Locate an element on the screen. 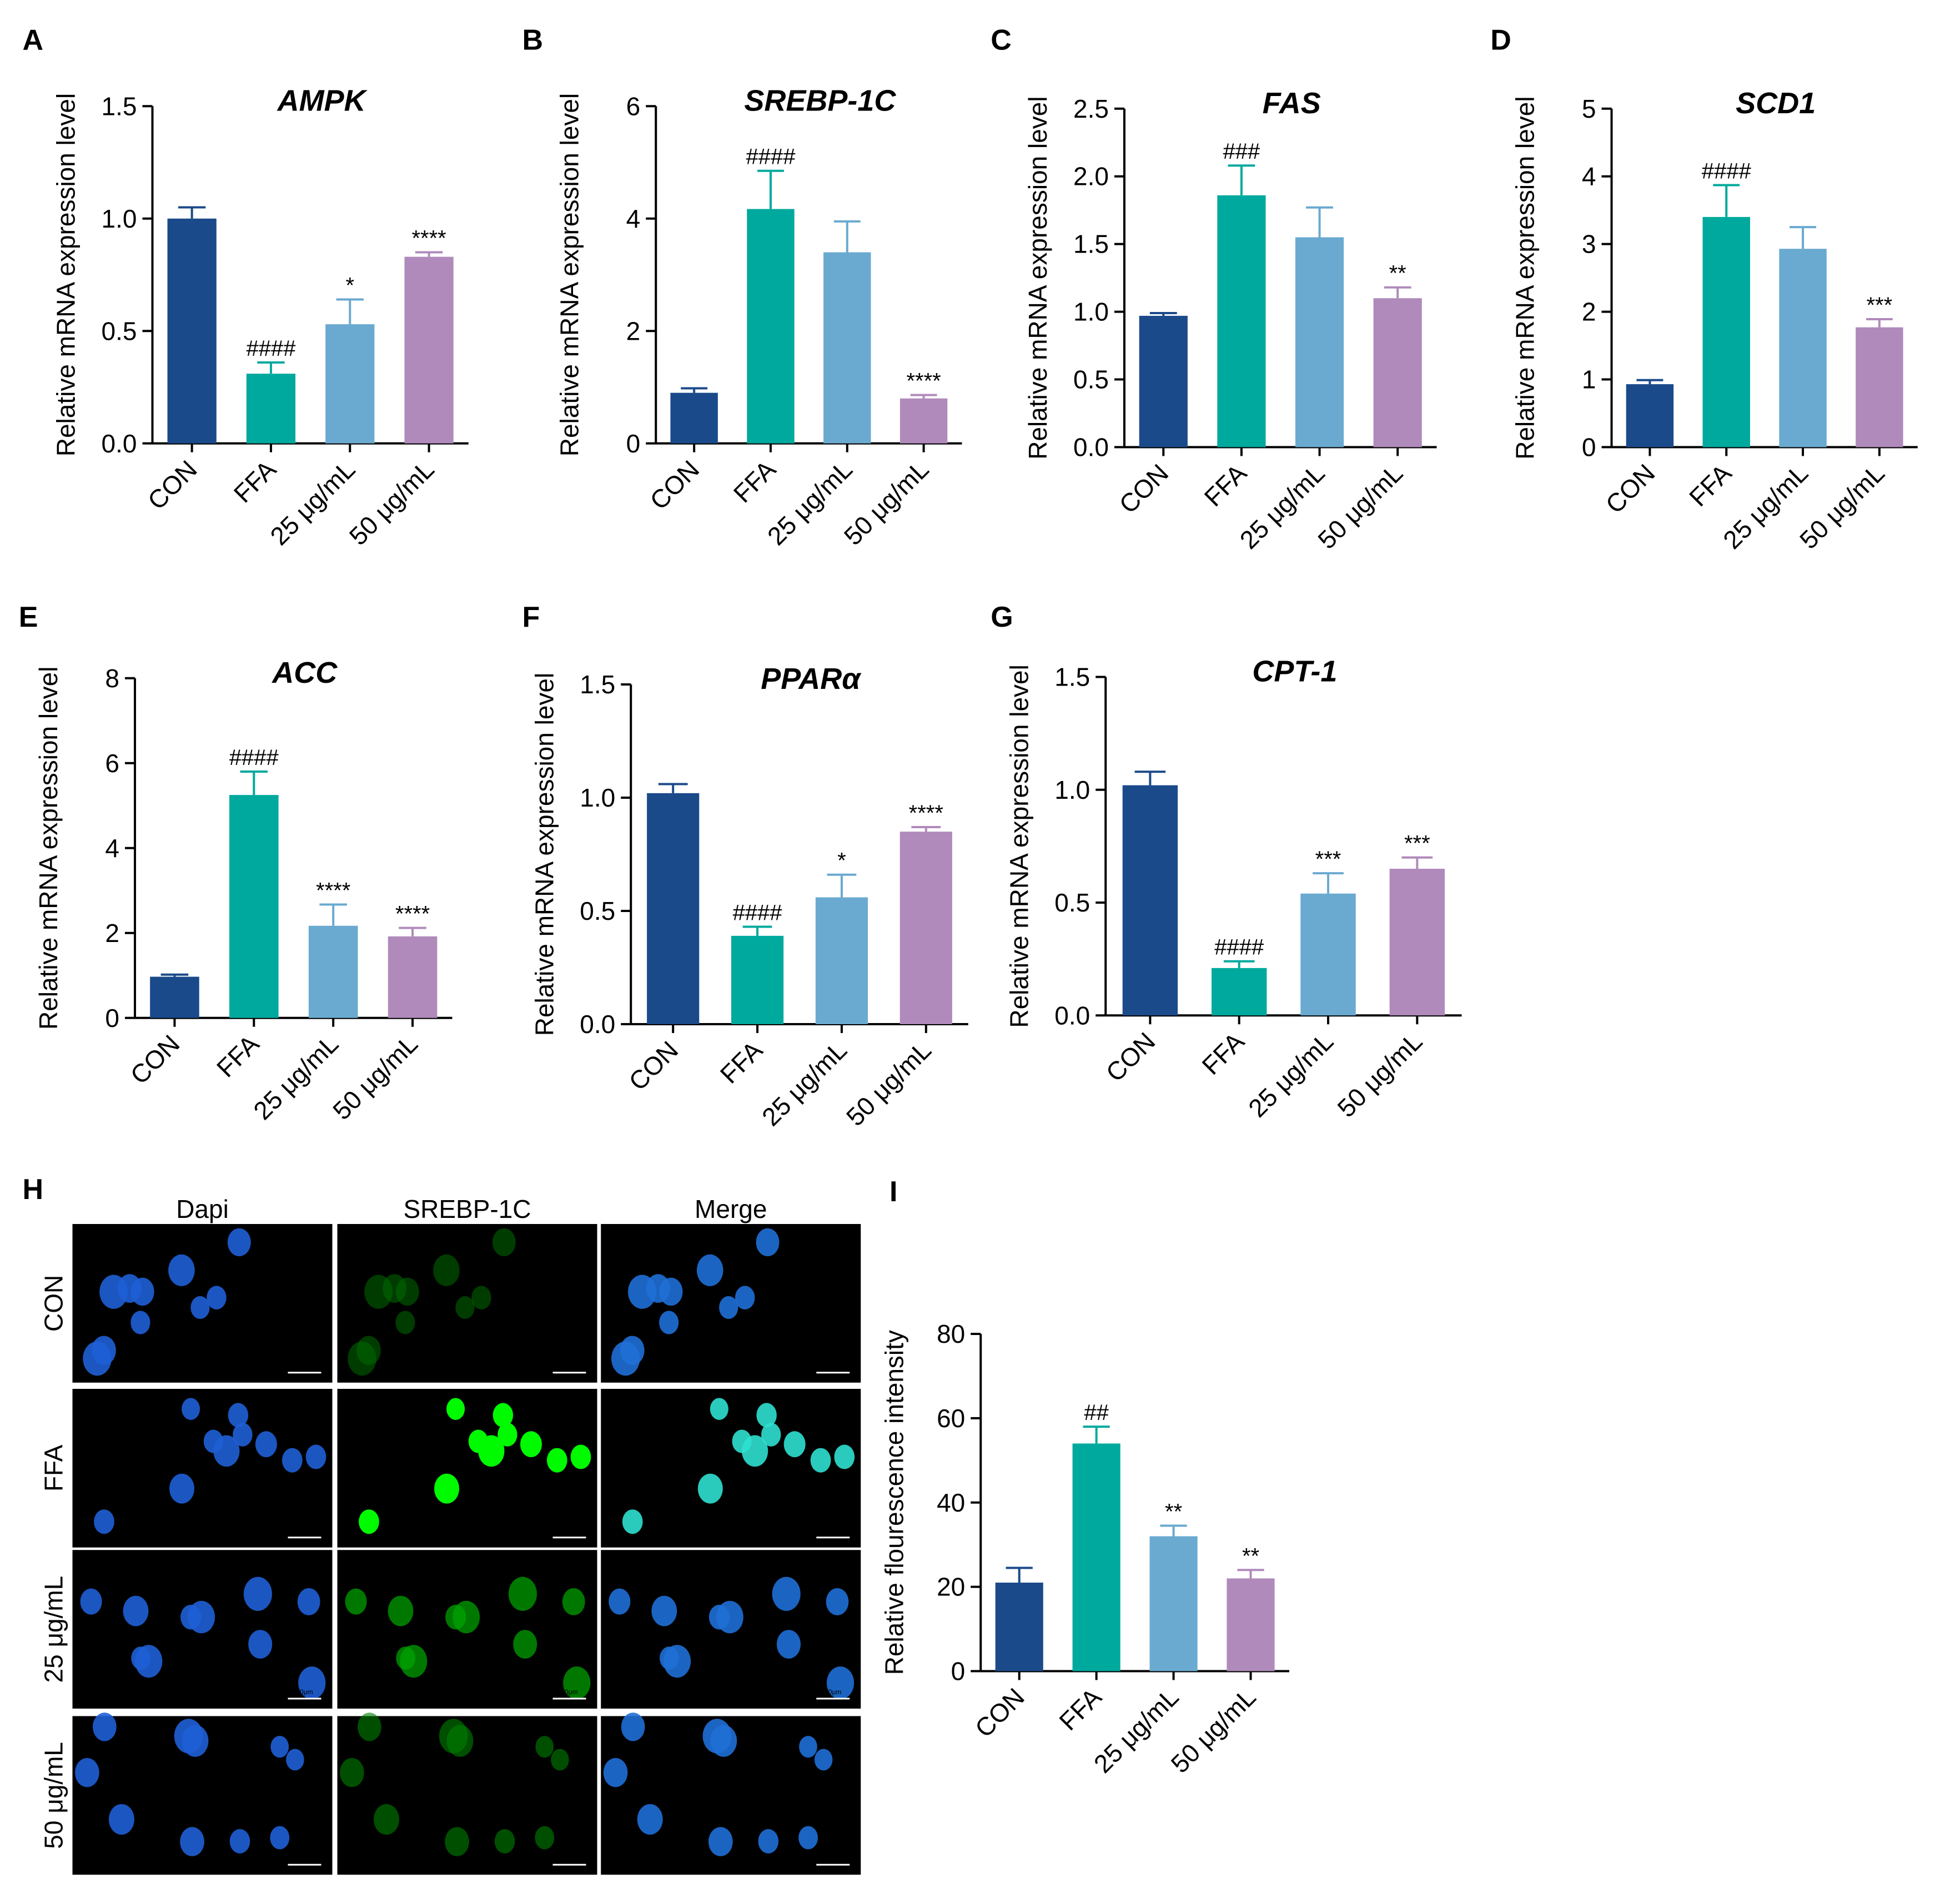 The image size is (1960, 1904). panel-label: E is located at coordinates (28, 617).